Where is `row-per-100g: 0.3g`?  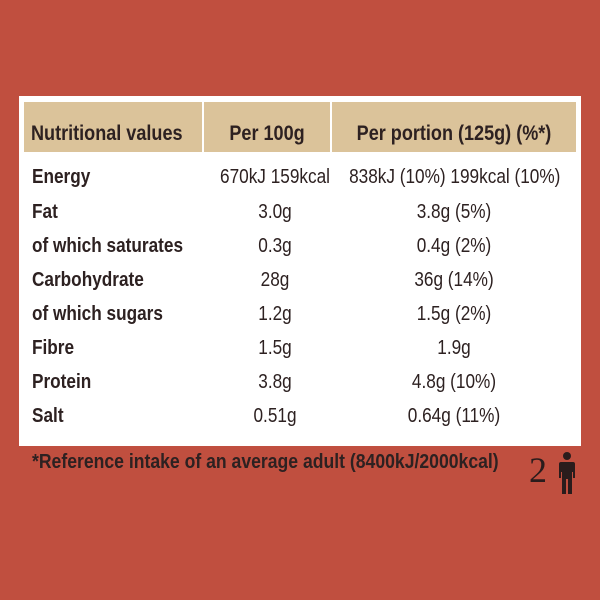 row-per-100g: 0.3g is located at coordinates (275, 246).